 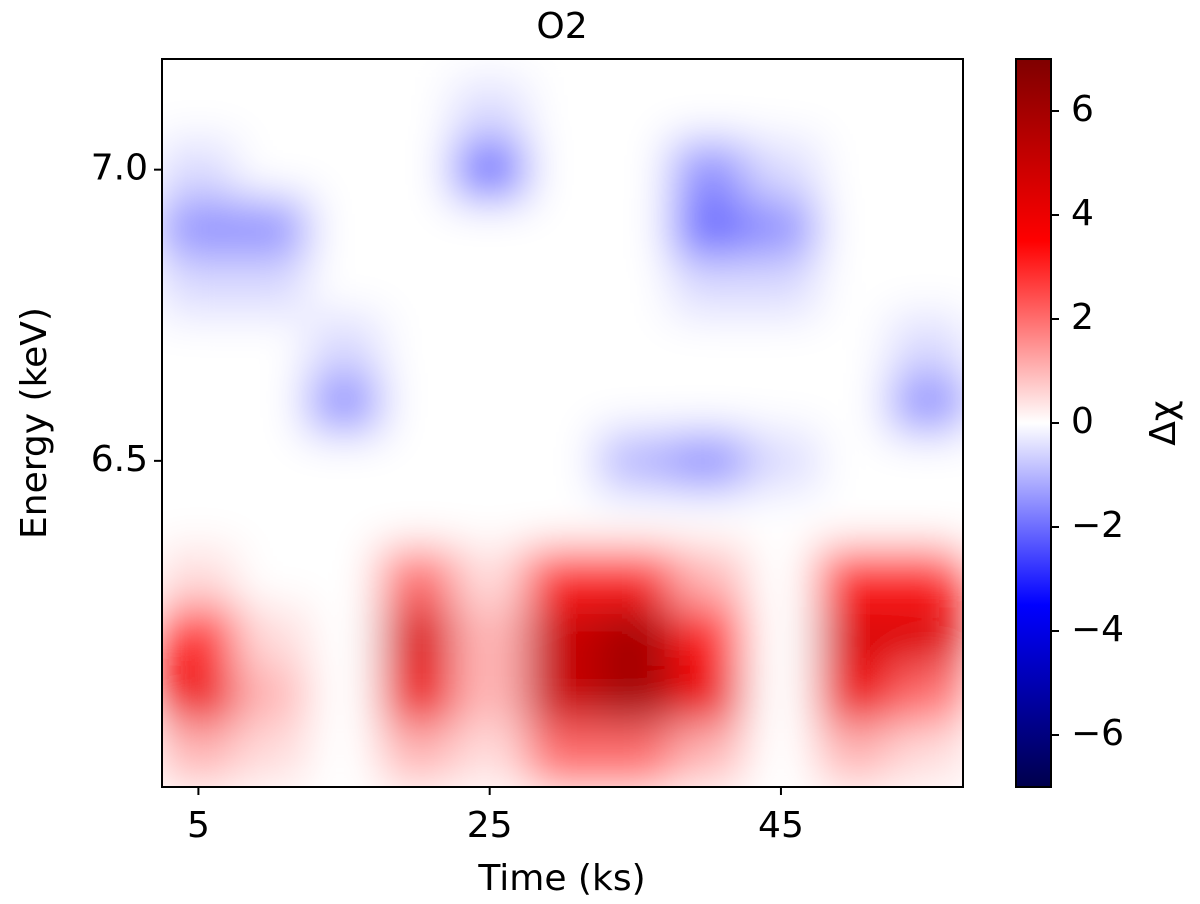 I want to click on colorbar, so click(x=1033, y=423).